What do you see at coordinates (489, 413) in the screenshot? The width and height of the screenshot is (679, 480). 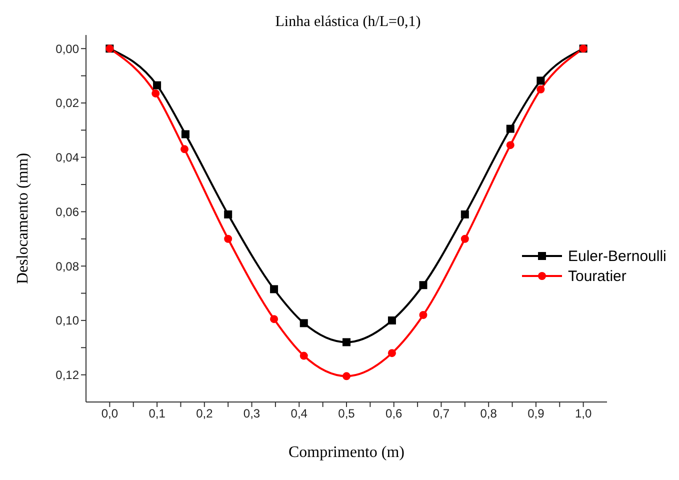 I see `x-tick-label: 0,8` at bounding box center [489, 413].